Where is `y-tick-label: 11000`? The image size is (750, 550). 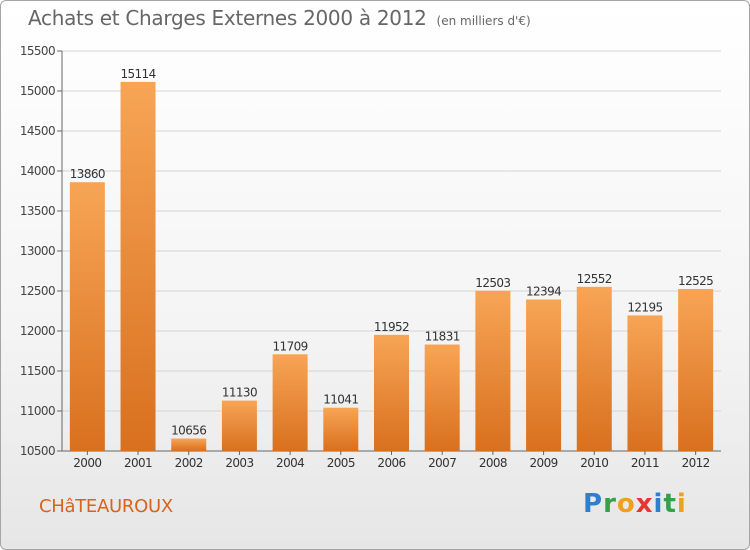 y-tick-label: 11000 is located at coordinates (37, 411).